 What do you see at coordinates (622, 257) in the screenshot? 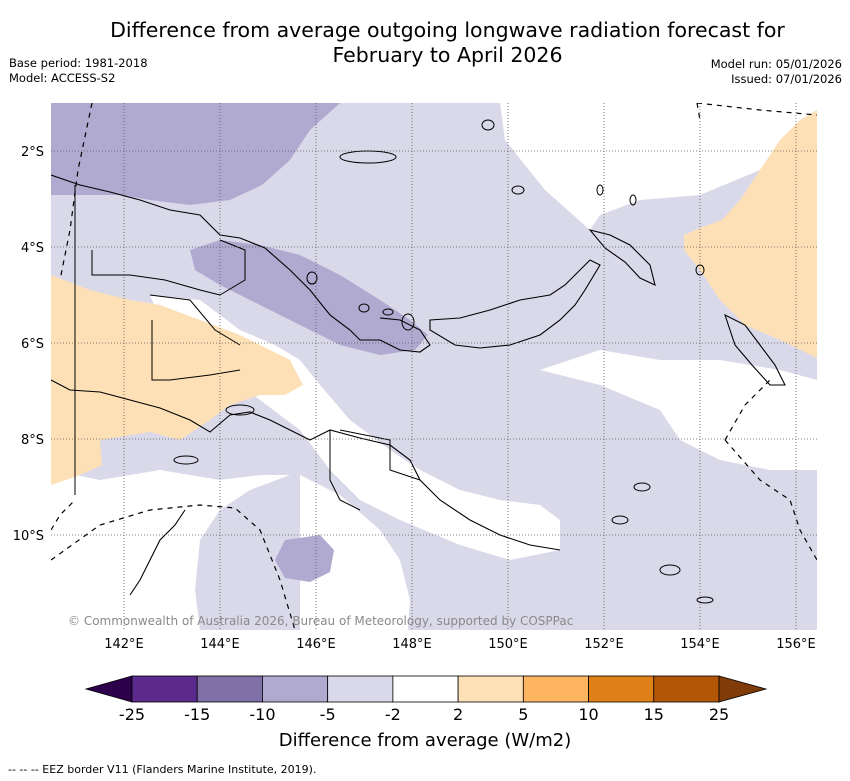
I see `new-ireland` at bounding box center [622, 257].